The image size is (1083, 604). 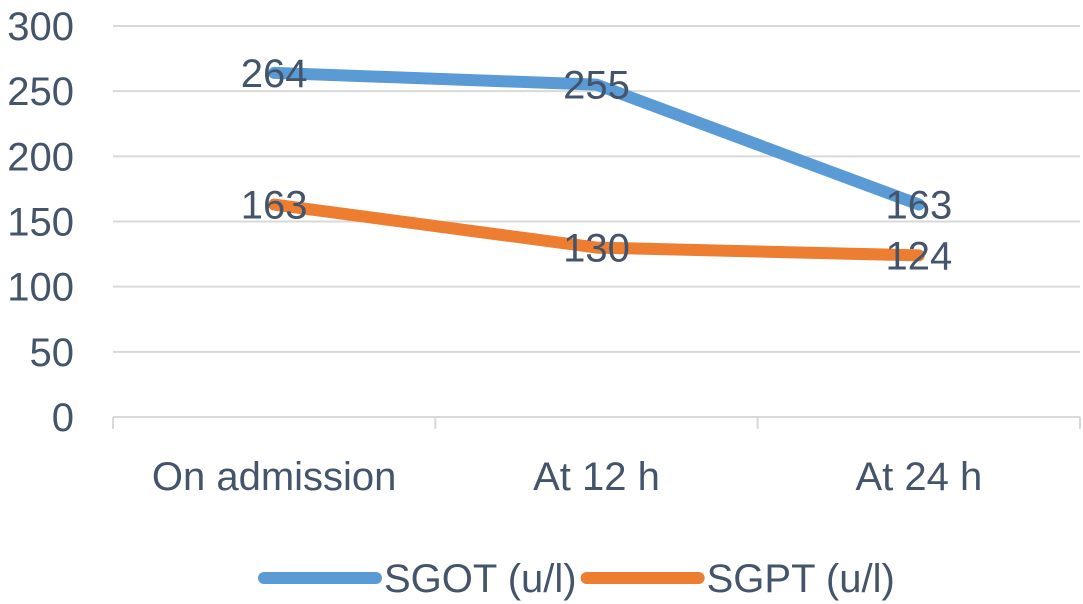 What do you see at coordinates (596, 86) in the screenshot?
I see `data-label-0-1: 255` at bounding box center [596, 86].